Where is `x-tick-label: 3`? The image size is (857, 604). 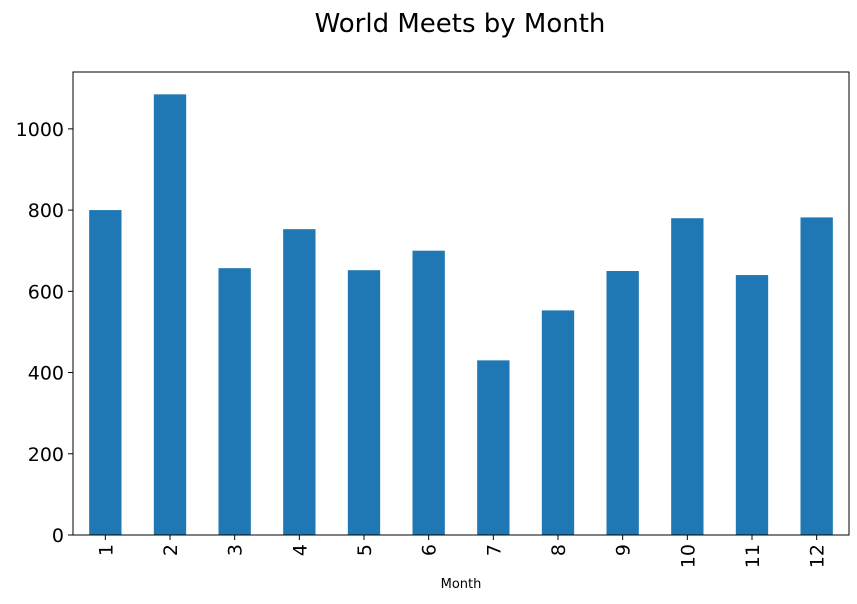
x-tick-label: 3 is located at coordinates (236, 550).